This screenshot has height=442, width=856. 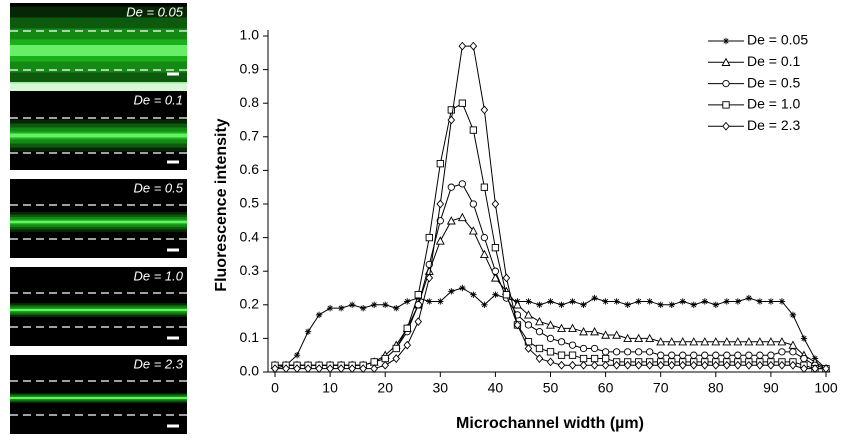 I want to click on panel-bg, so click(x=98, y=306).